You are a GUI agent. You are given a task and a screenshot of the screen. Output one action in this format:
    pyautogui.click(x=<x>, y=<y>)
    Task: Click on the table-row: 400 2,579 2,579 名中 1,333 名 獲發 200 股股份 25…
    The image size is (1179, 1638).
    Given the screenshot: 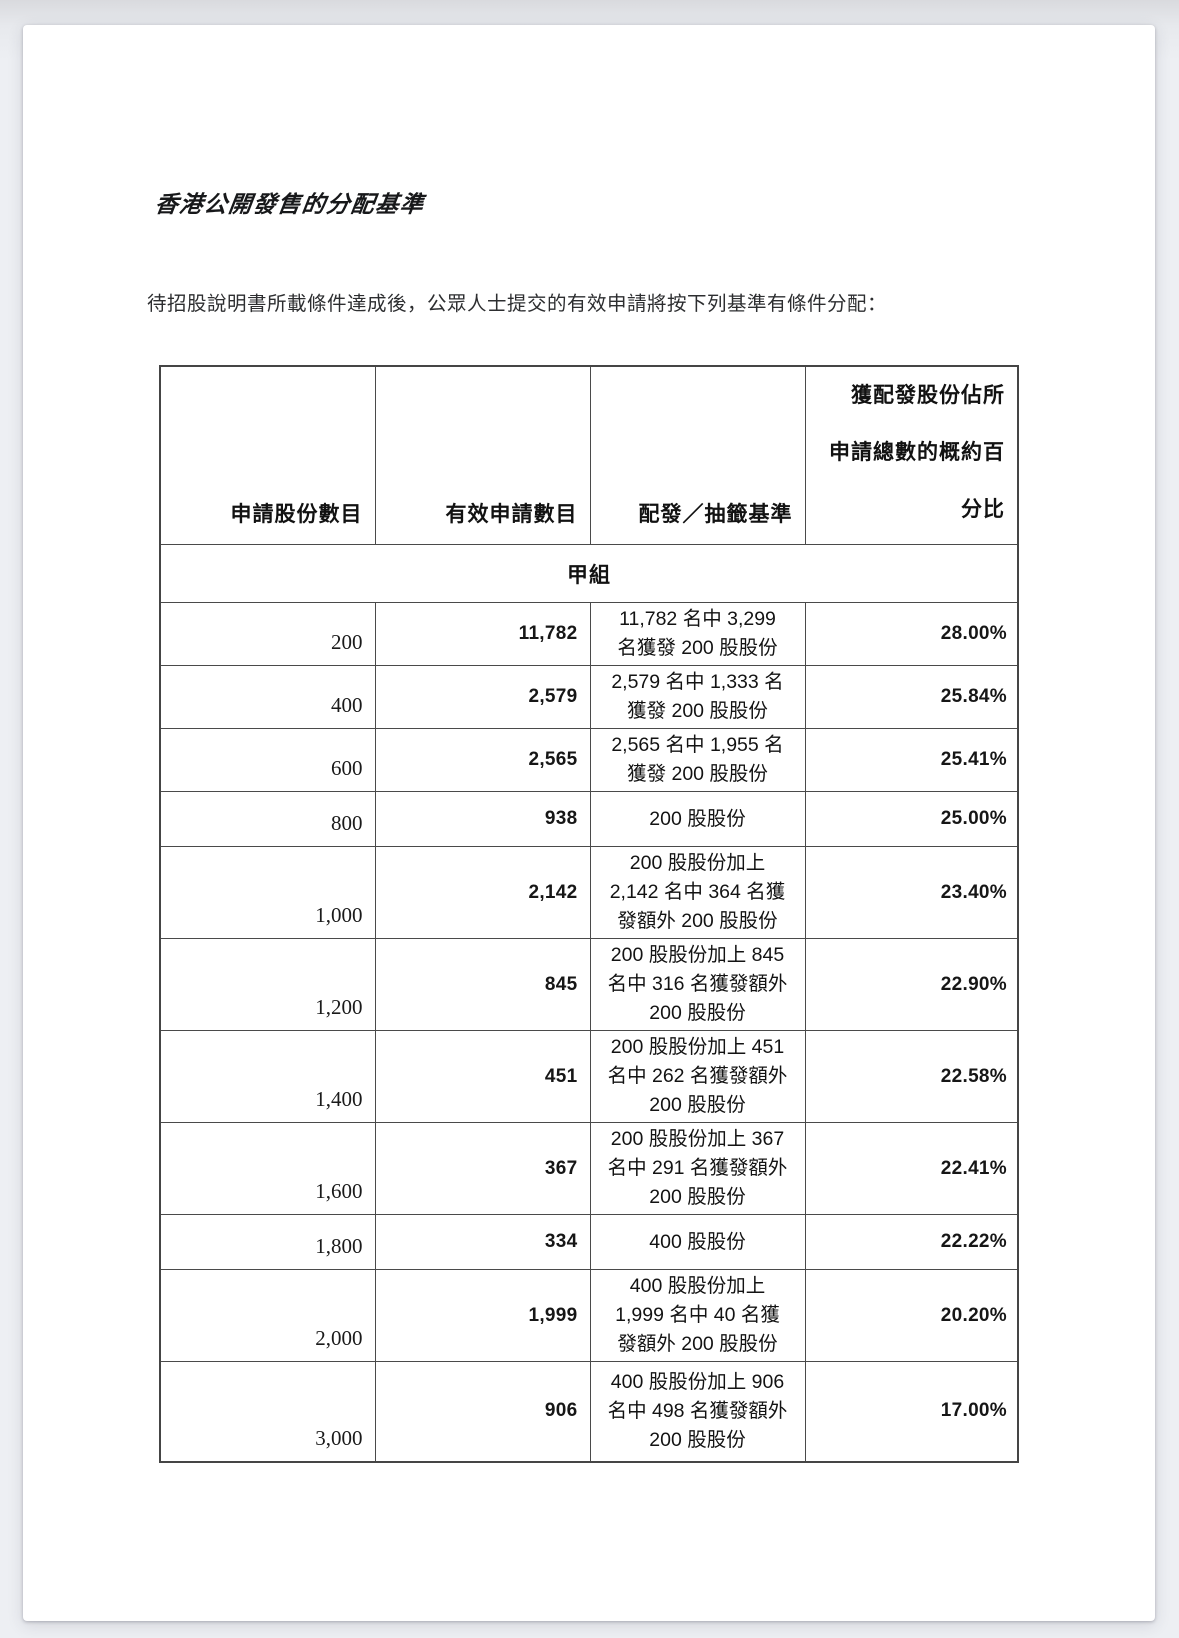 What is the action you would take?
    pyautogui.click(x=589, y=697)
    